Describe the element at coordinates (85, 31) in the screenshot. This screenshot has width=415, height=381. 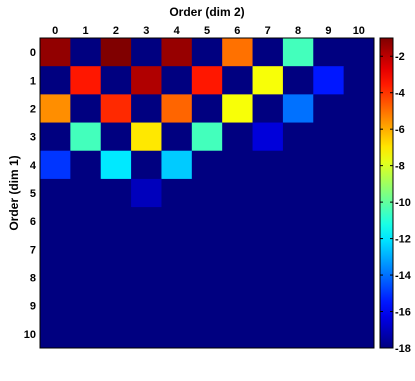
I see `x-tick-label: 1` at that location.